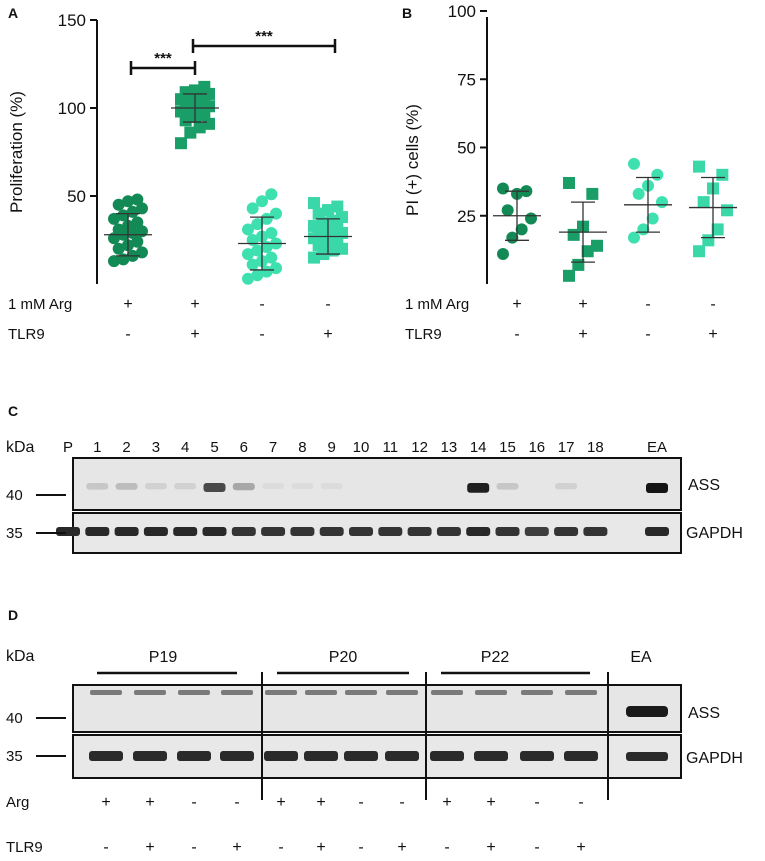 The width and height of the screenshot is (765, 861). What do you see at coordinates (302, 447) in the screenshot?
I see `panel-c-lane-label-8: 8` at bounding box center [302, 447].